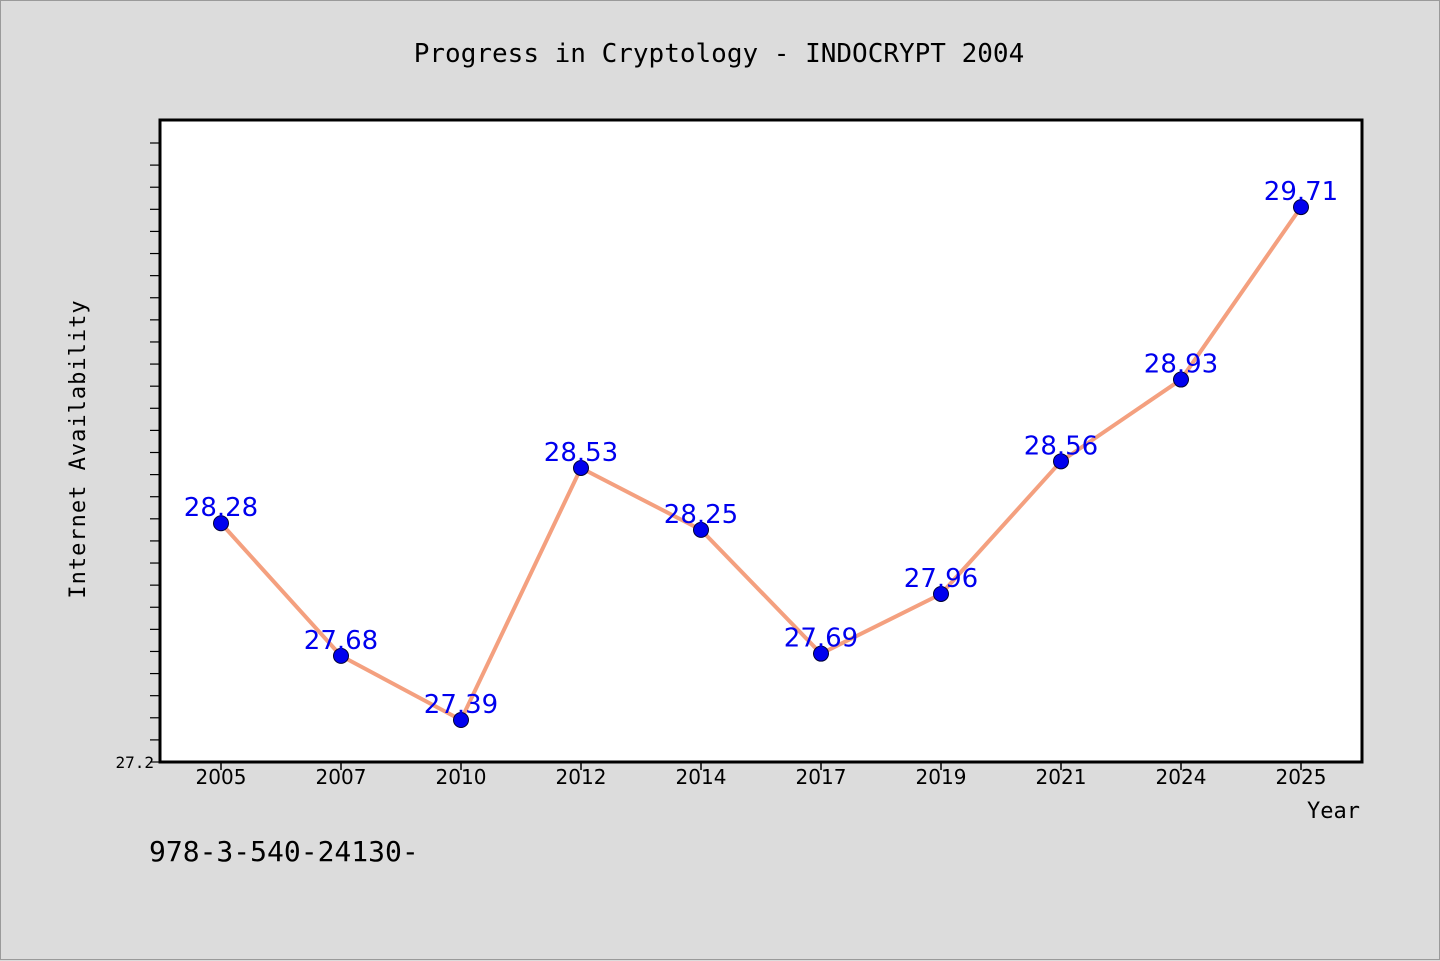 This screenshot has width=1440, height=961. Describe the element at coordinates (461, 705) in the screenshot. I see `data-label: 27.39` at that location.